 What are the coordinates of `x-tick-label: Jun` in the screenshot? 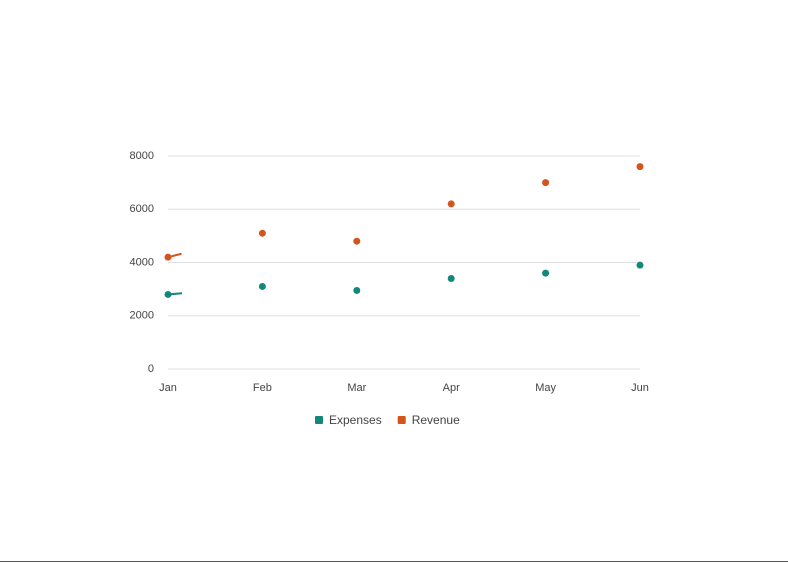 It's located at (640, 388).